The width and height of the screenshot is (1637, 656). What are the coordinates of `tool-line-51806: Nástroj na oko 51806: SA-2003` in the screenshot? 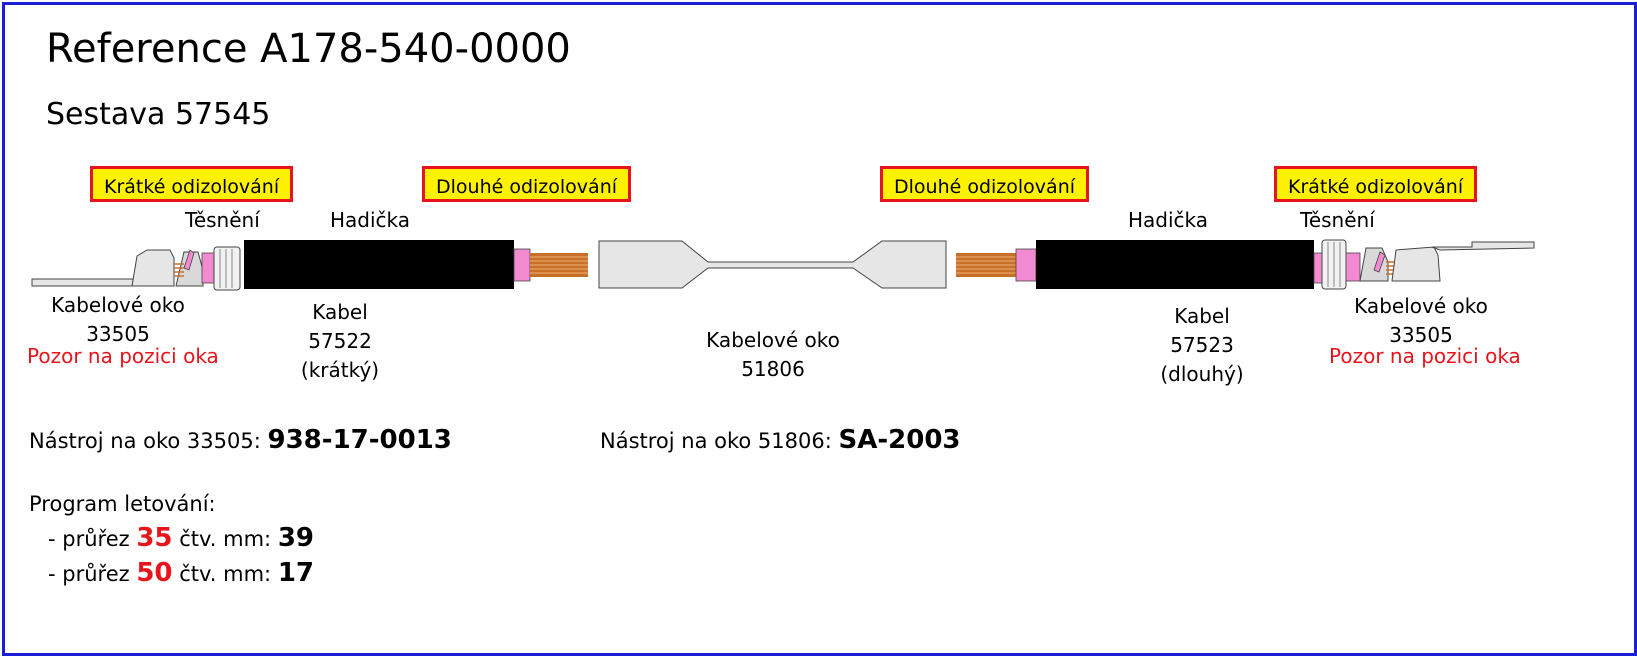 It's located at (780, 440).